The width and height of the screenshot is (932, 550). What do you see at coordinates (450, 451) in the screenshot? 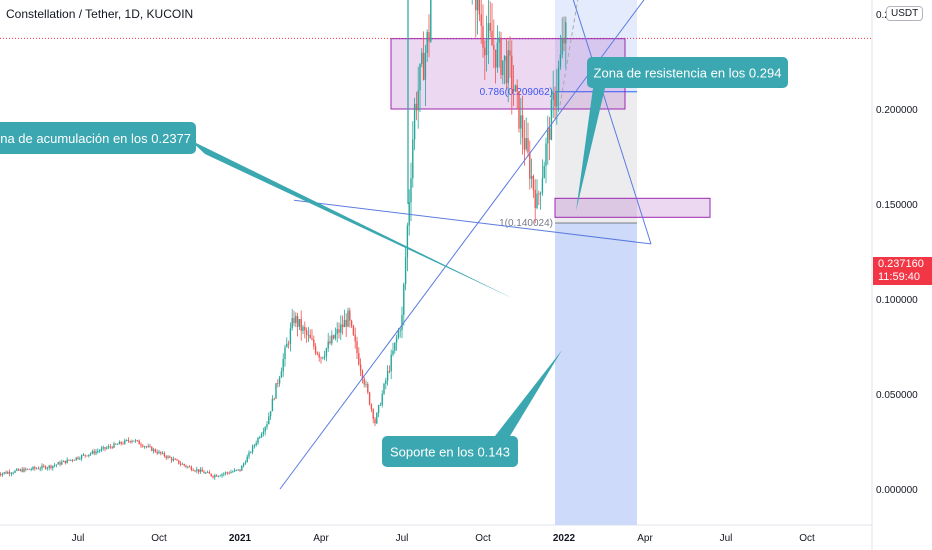
I see `callout-box-soporte` at bounding box center [450, 451].